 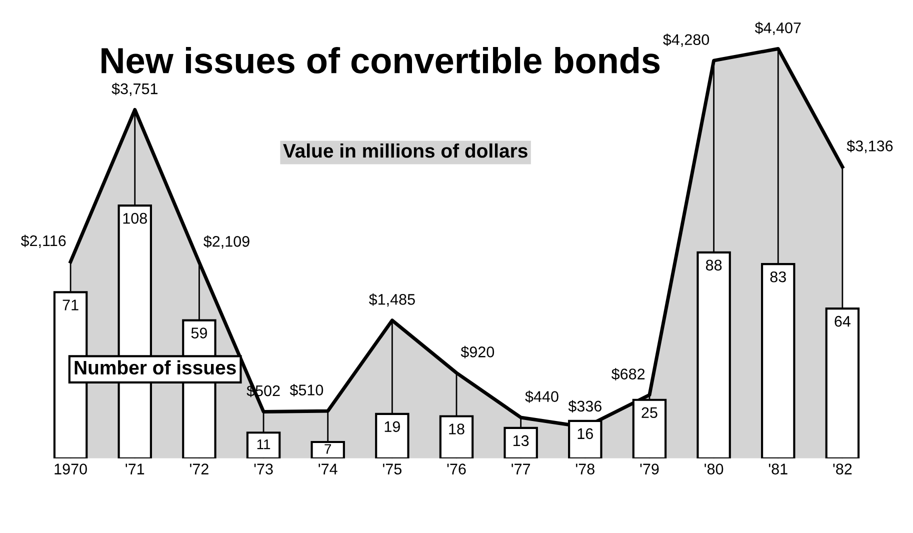 I want to click on data-label: $3,136, so click(x=869, y=147).